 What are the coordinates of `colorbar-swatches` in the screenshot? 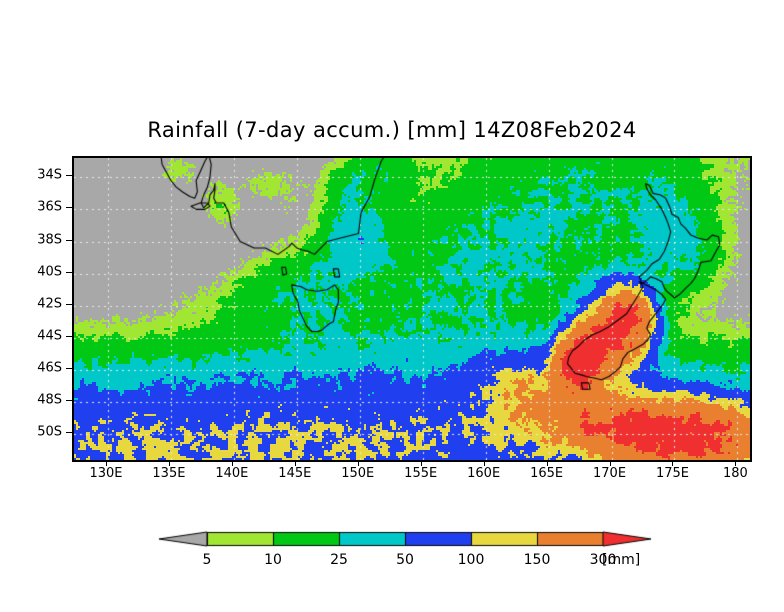 It's located at (405, 539).